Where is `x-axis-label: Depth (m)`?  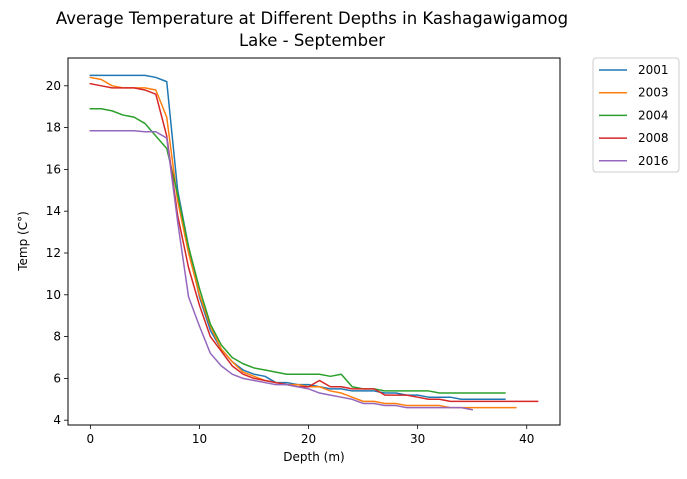
x-axis-label: Depth (m) is located at coordinates (313, 457).